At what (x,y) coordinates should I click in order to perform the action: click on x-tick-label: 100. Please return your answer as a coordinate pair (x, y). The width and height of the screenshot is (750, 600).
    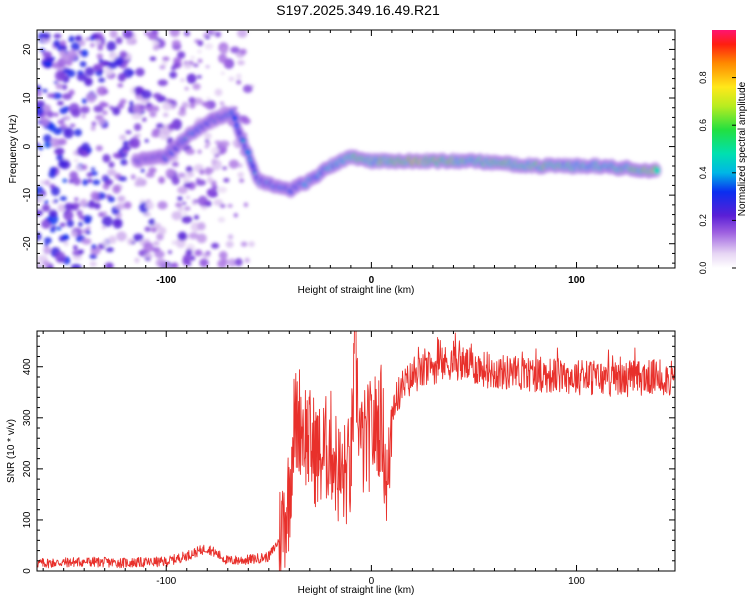
    Looking at the image, I should click on (576, 581).